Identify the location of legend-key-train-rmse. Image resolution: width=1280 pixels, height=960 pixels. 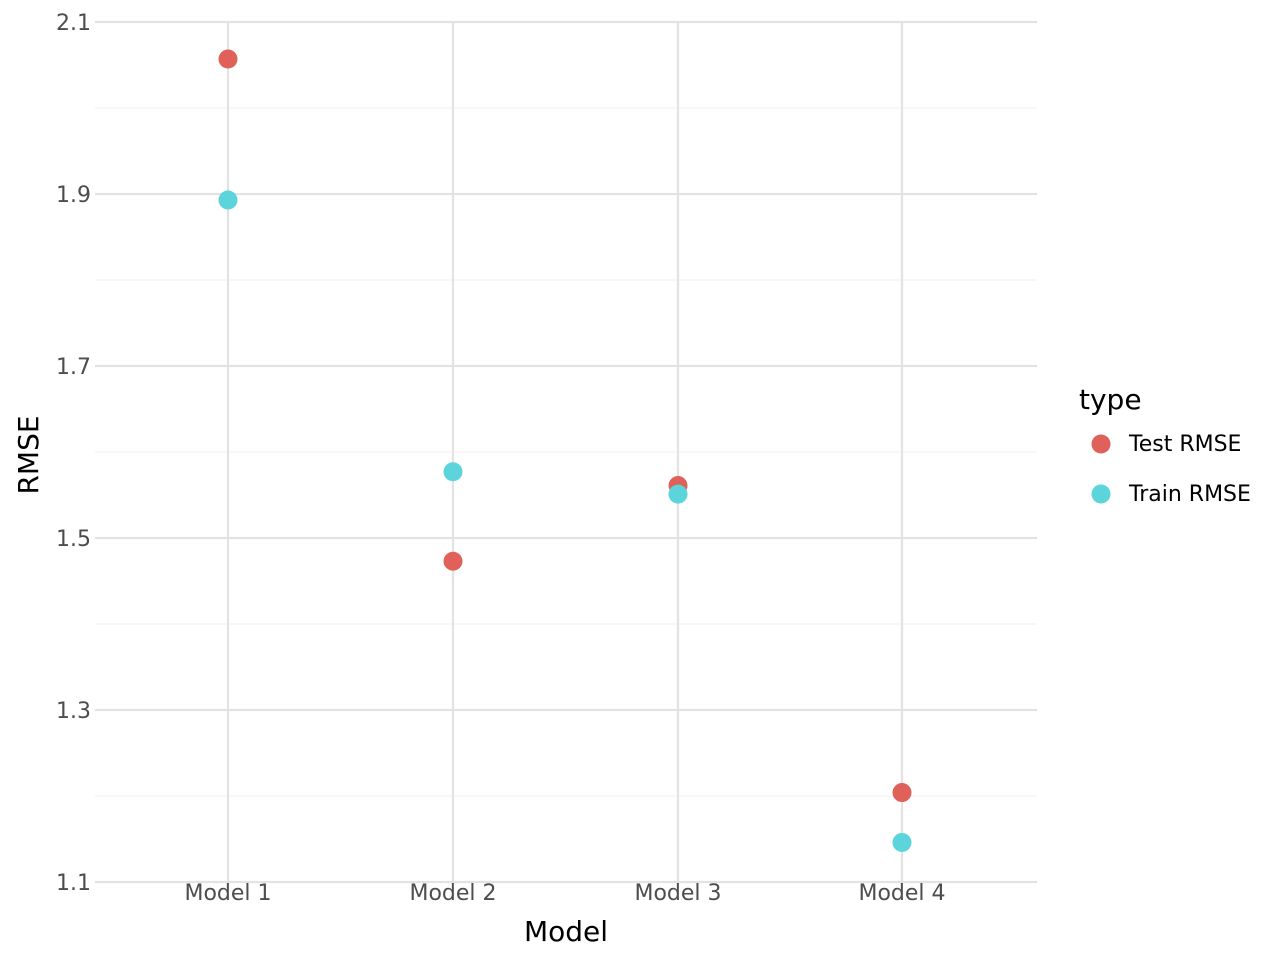
(1101, 494).